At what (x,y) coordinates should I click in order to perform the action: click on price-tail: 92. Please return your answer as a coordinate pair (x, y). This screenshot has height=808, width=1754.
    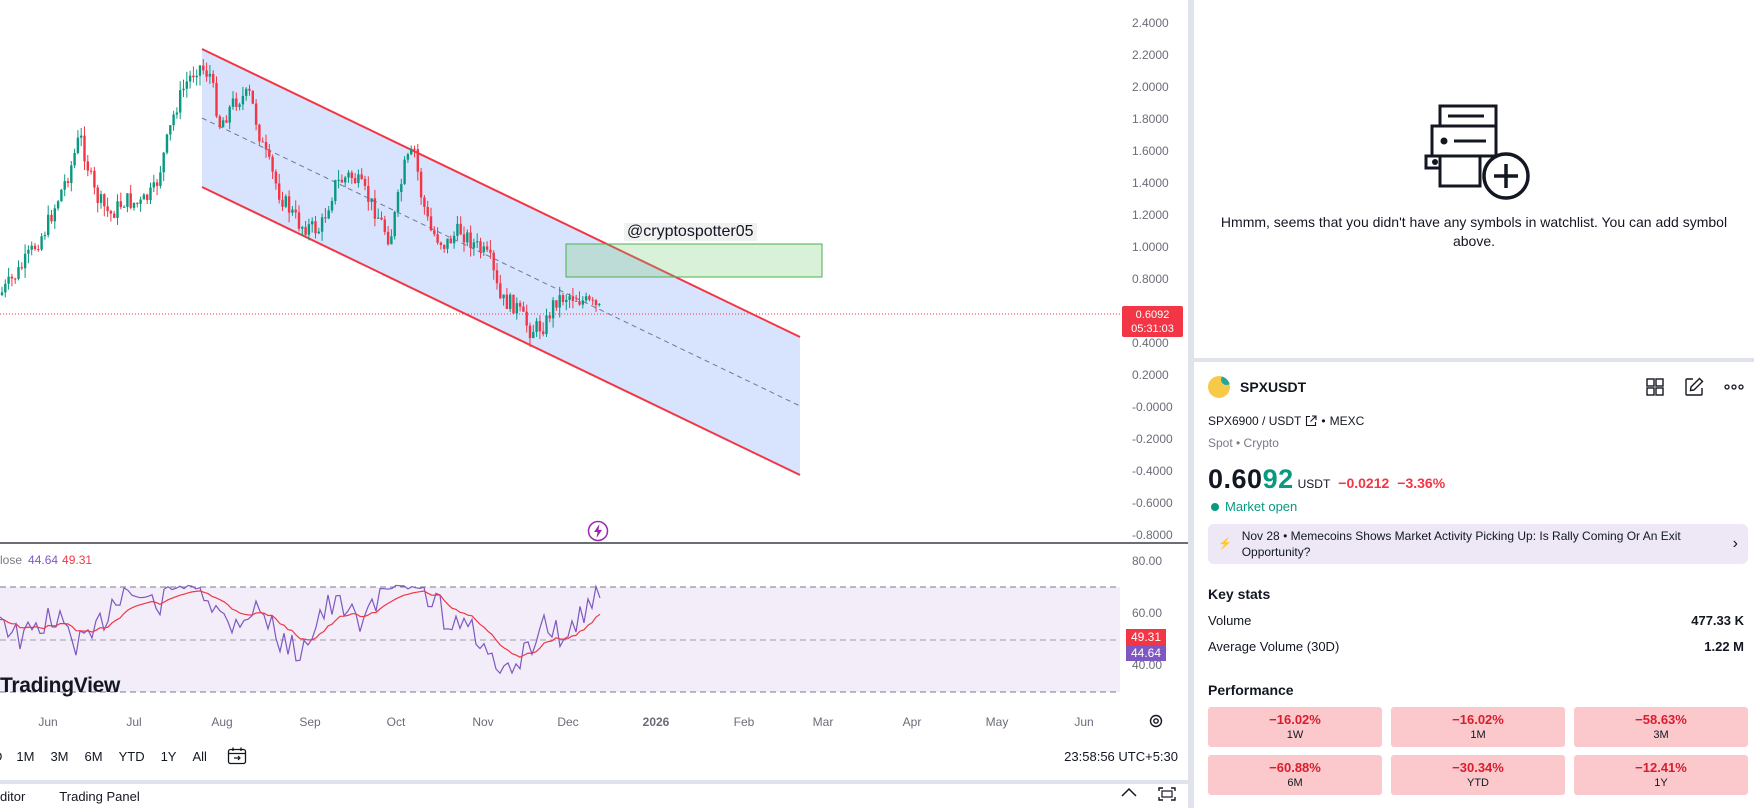
    Looking at the image, I should click on (1278, 479).